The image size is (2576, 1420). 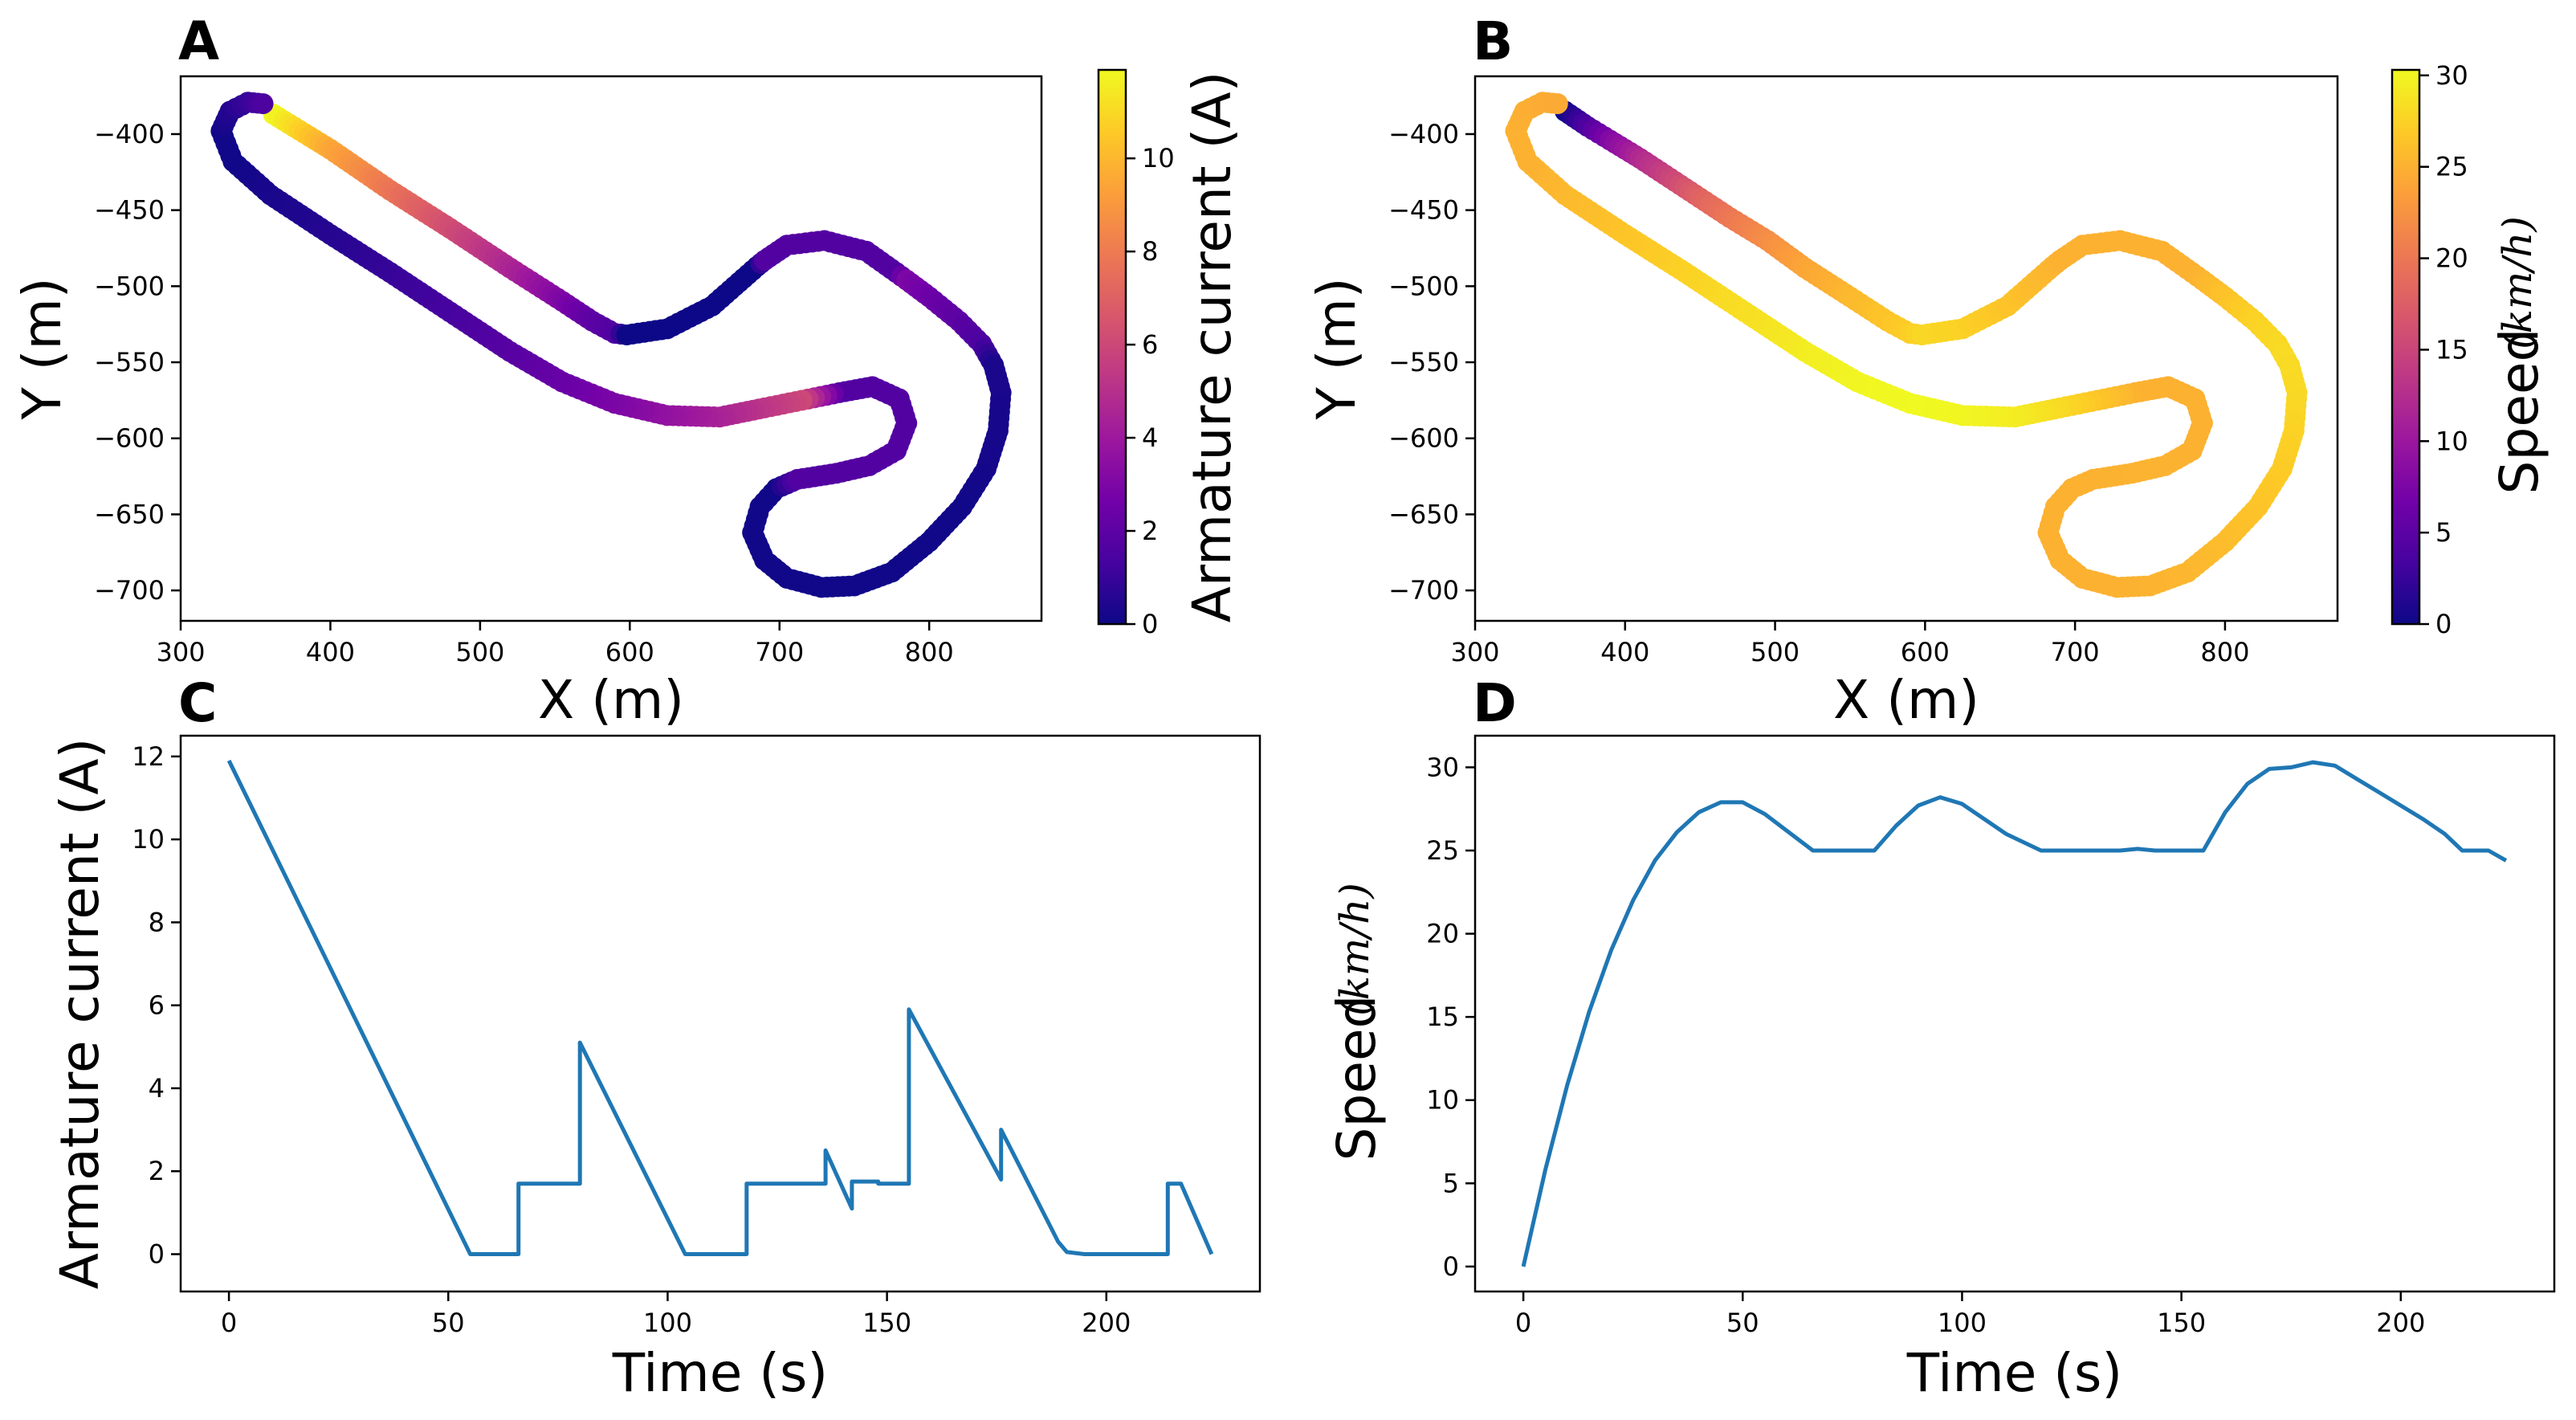 What do you see at coordinates (2519, 411) in the screenshot?
I see `b-colorbar-label: Speed` at bounding box center [2519, 411].